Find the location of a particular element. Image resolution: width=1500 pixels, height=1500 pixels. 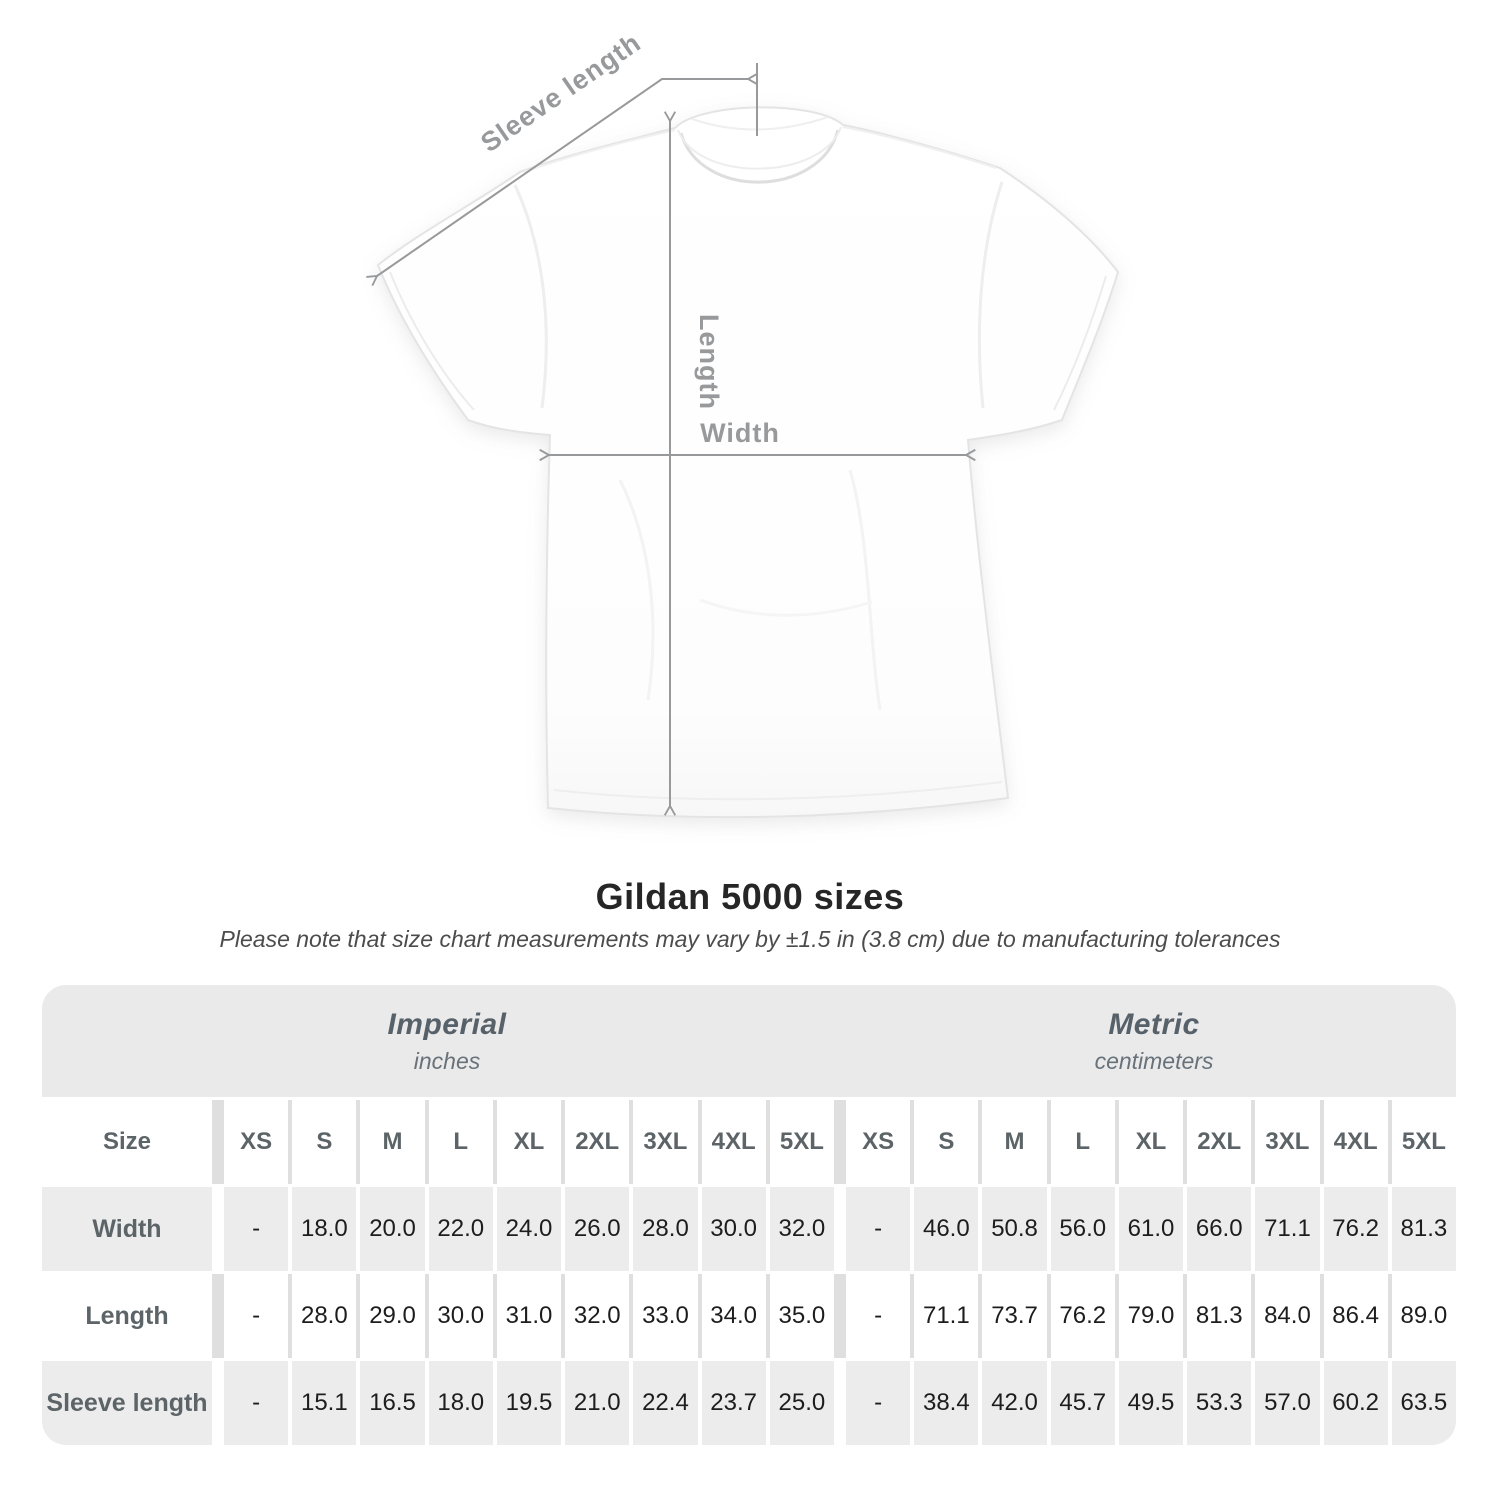

length-imperial-5xl: 35.0 is located at coordinates (801, 1316).